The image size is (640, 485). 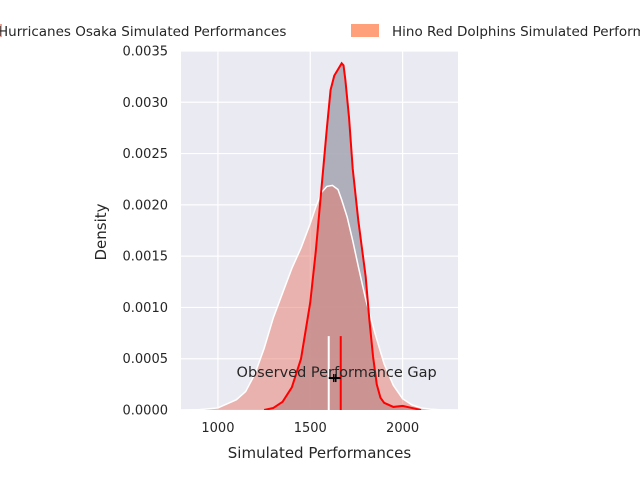 What do you see at coordinates (320, 453) in the screenshot?
I see `x-axis-label: Simulated Performances` at bounding box center [320, 453].